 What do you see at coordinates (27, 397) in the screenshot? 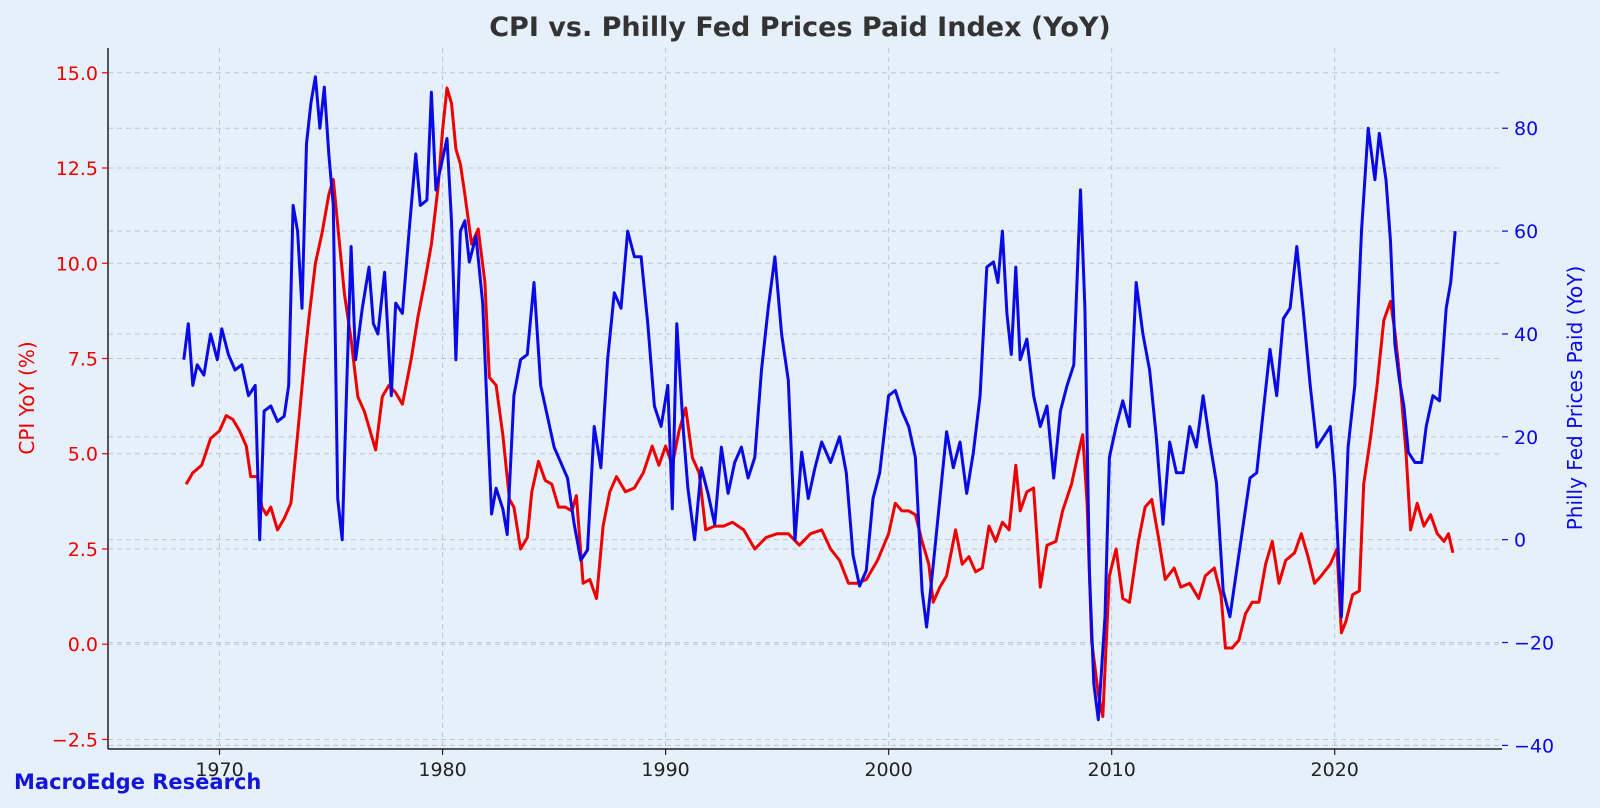
I see `left-y-axis-label: CPI YoY (%)` at bounding box center [27, 397].